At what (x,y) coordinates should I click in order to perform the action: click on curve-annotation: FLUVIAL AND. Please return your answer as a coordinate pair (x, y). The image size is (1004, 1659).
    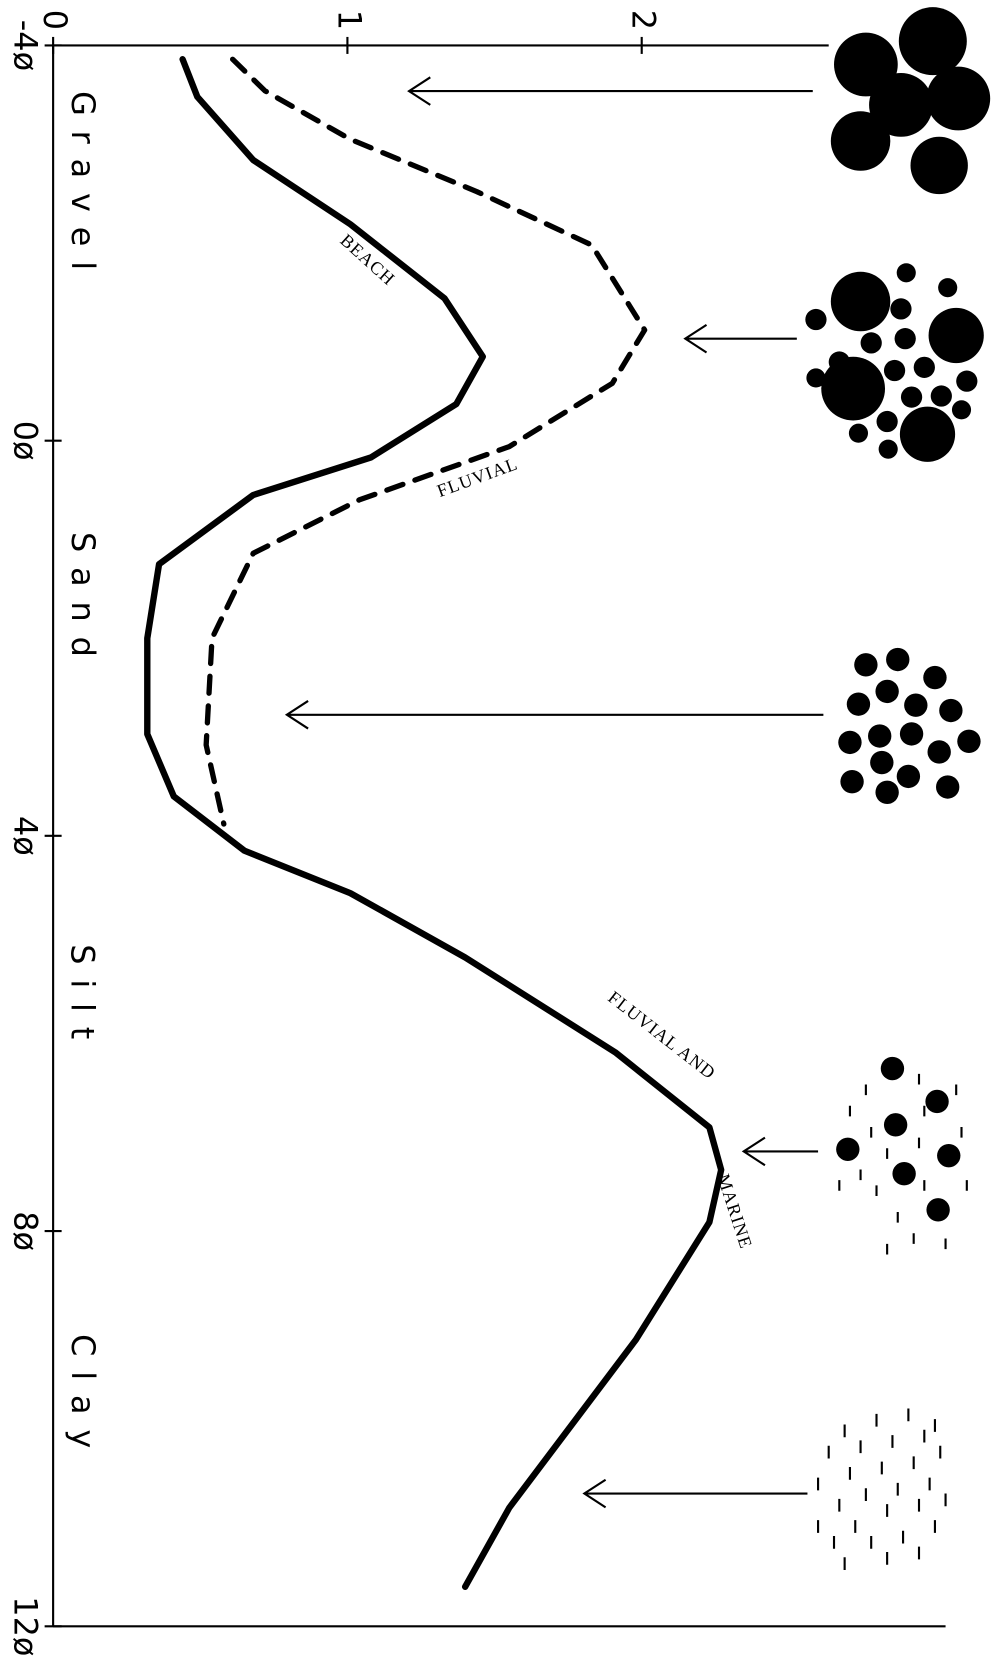
    Looking at the image, I should click on (661, 1035).